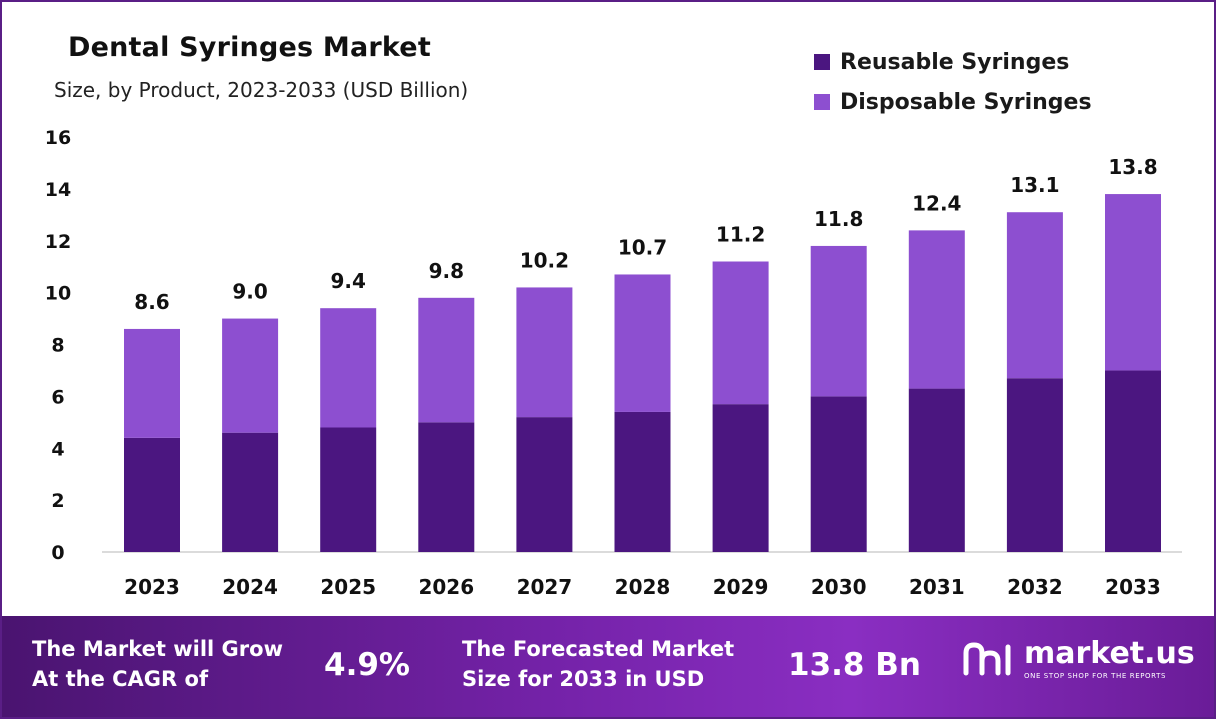  I want to click on x-tick-label: 2032, so click(1035, 587).